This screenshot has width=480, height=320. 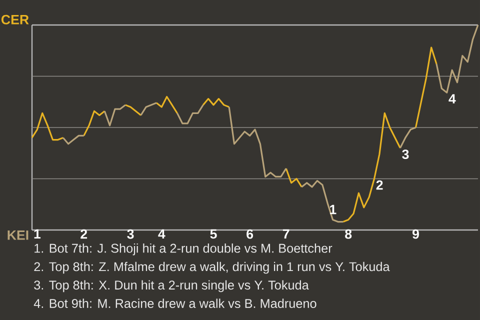 I want to click on text: 2. Top 8th: Z. Mfalme drew a walk, driving in 1 run vs Y. Tokuda, so click(x=212, y=268).